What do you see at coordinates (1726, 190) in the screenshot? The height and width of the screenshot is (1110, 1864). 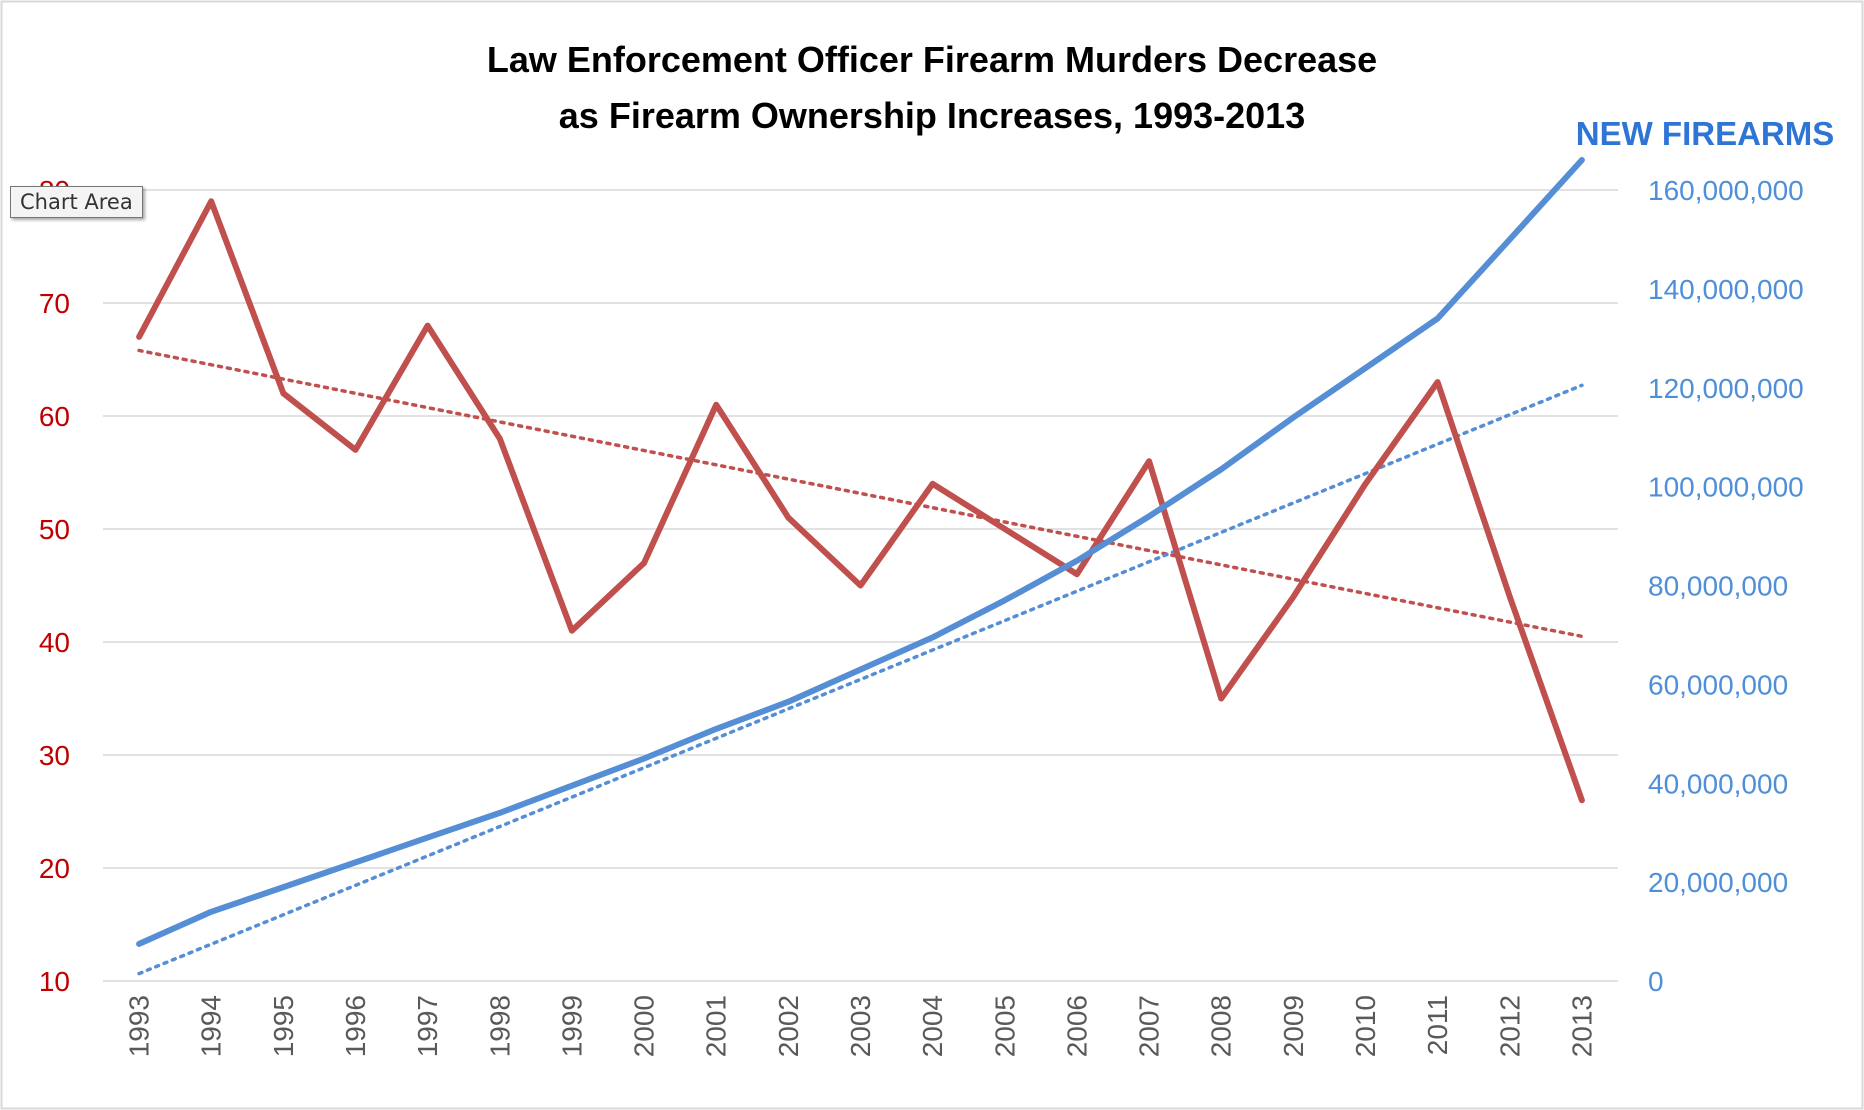 I see `right-axis-tick-label: 160,000,000` at bounding box center [1726, 190].